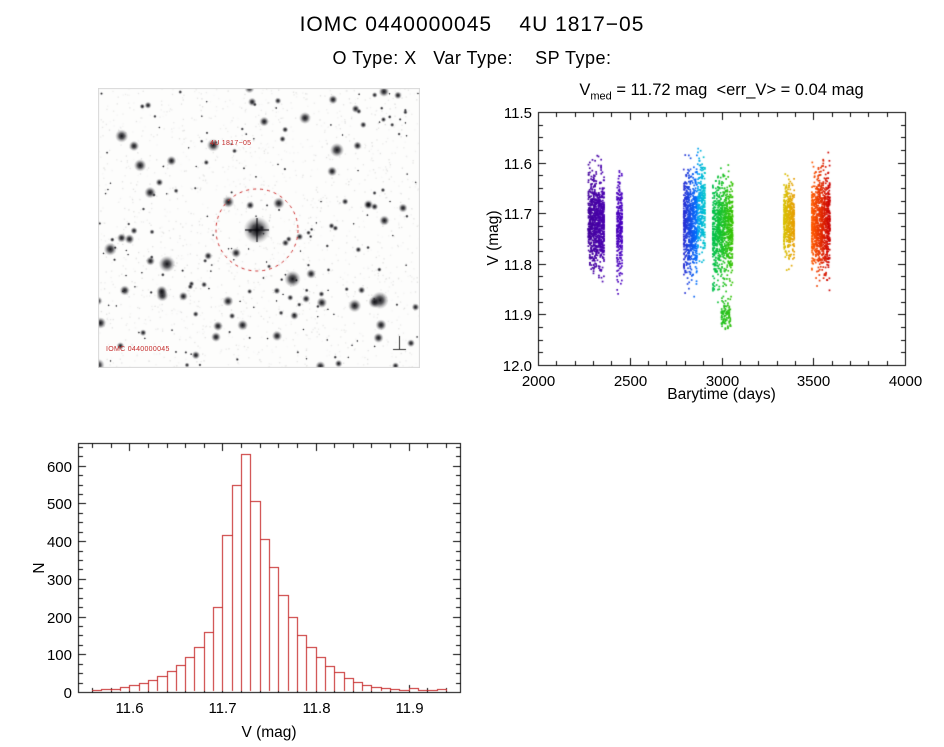 This screenshot has width=944, height=747. I want to click on finding-chart-image, so click(259, 228).